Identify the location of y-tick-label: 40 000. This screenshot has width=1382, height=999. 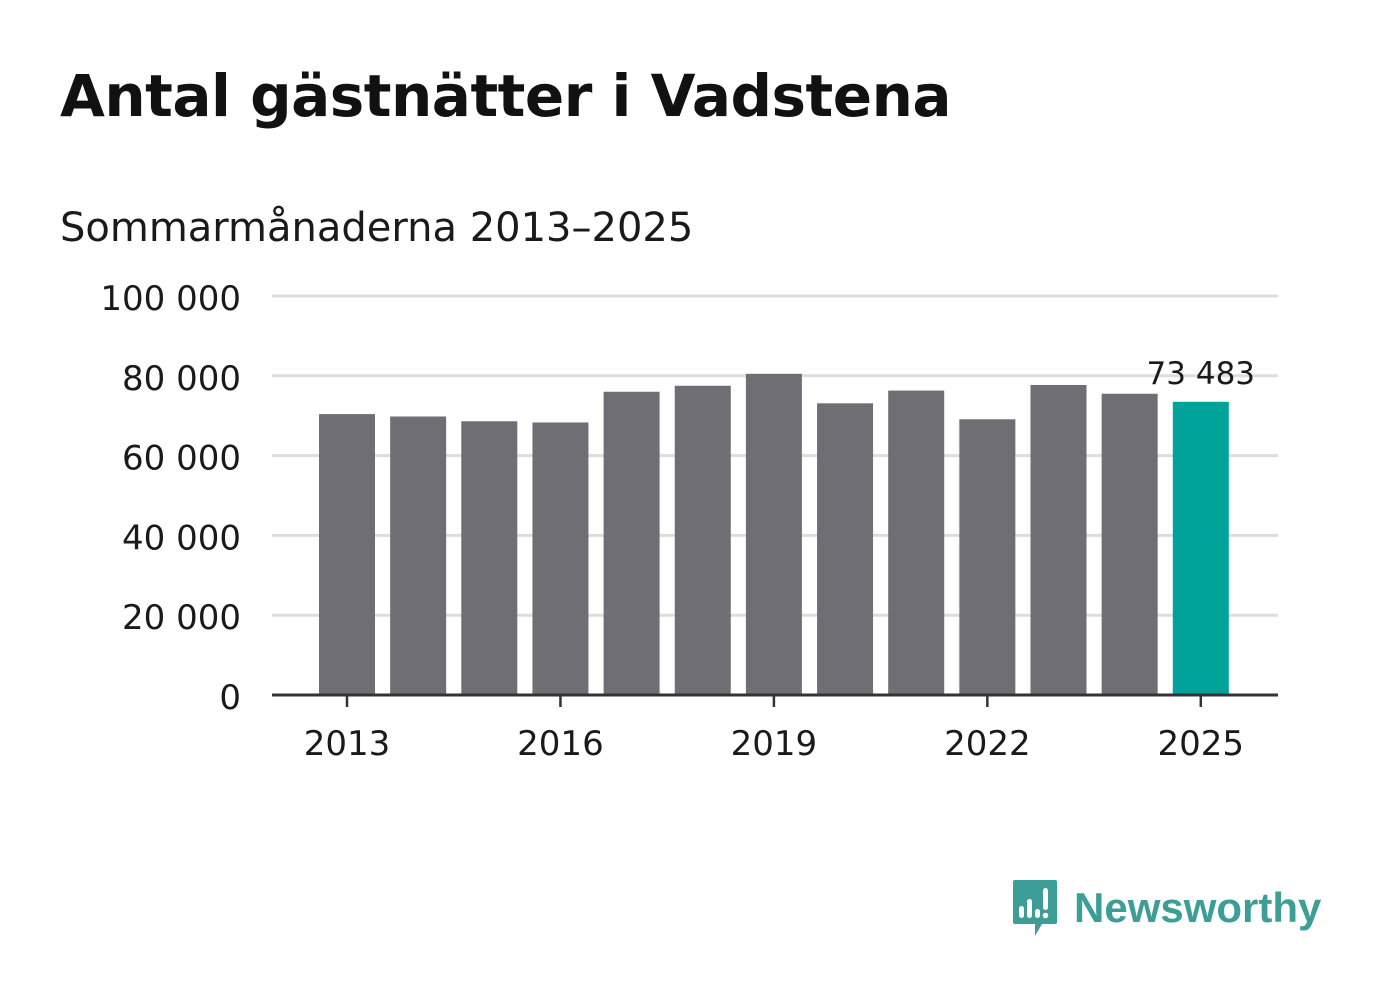
(181, 538).